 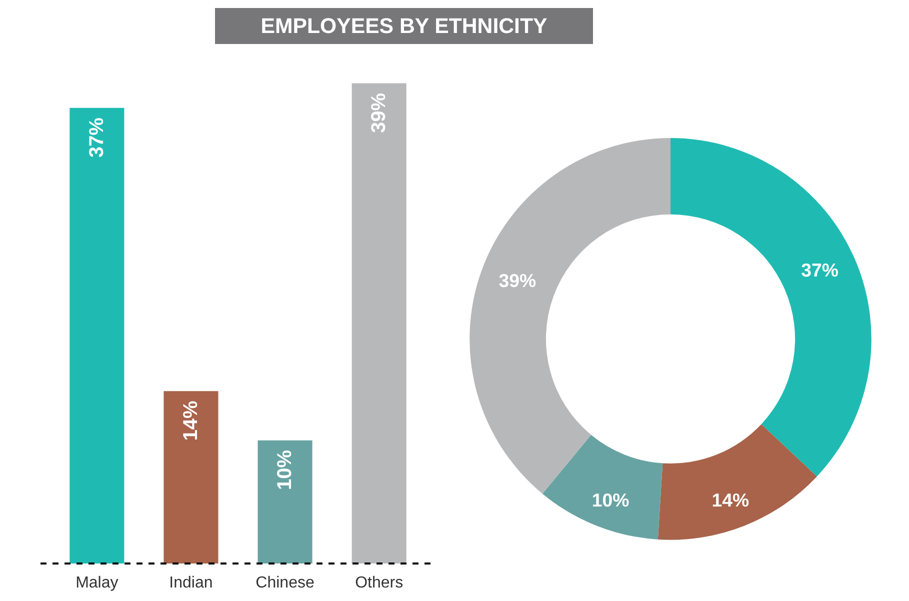 I want to click on x-tick-label: Malay, so click(x=97, y=583).